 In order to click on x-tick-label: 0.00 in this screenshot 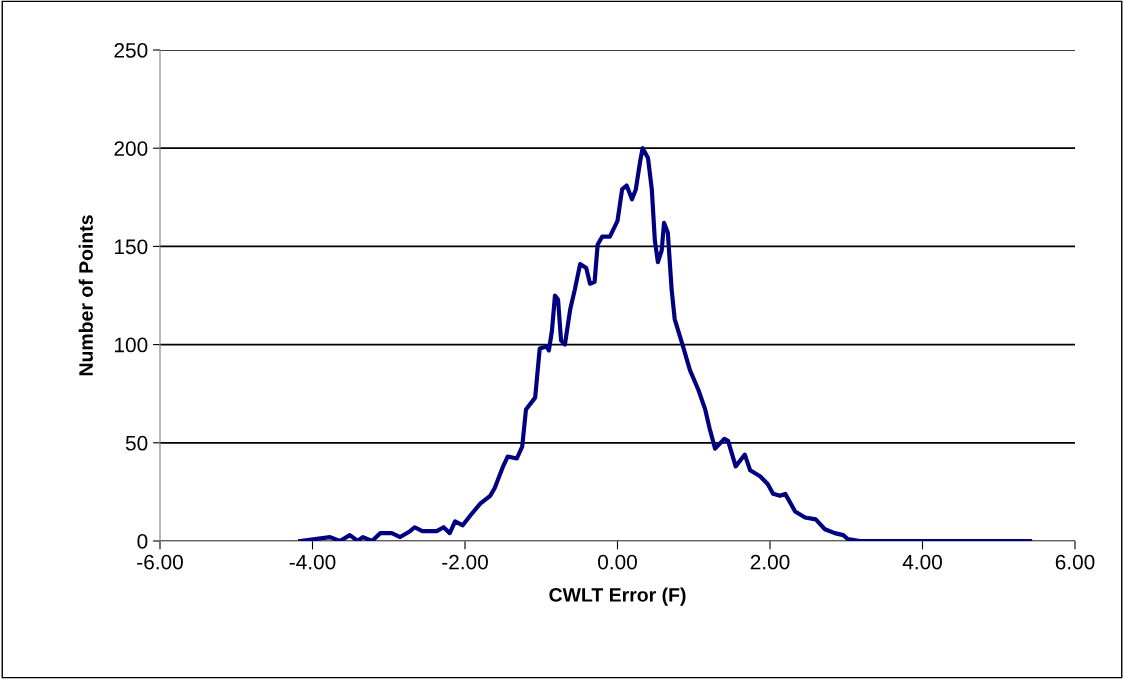, I will do `click(617, 562)`.